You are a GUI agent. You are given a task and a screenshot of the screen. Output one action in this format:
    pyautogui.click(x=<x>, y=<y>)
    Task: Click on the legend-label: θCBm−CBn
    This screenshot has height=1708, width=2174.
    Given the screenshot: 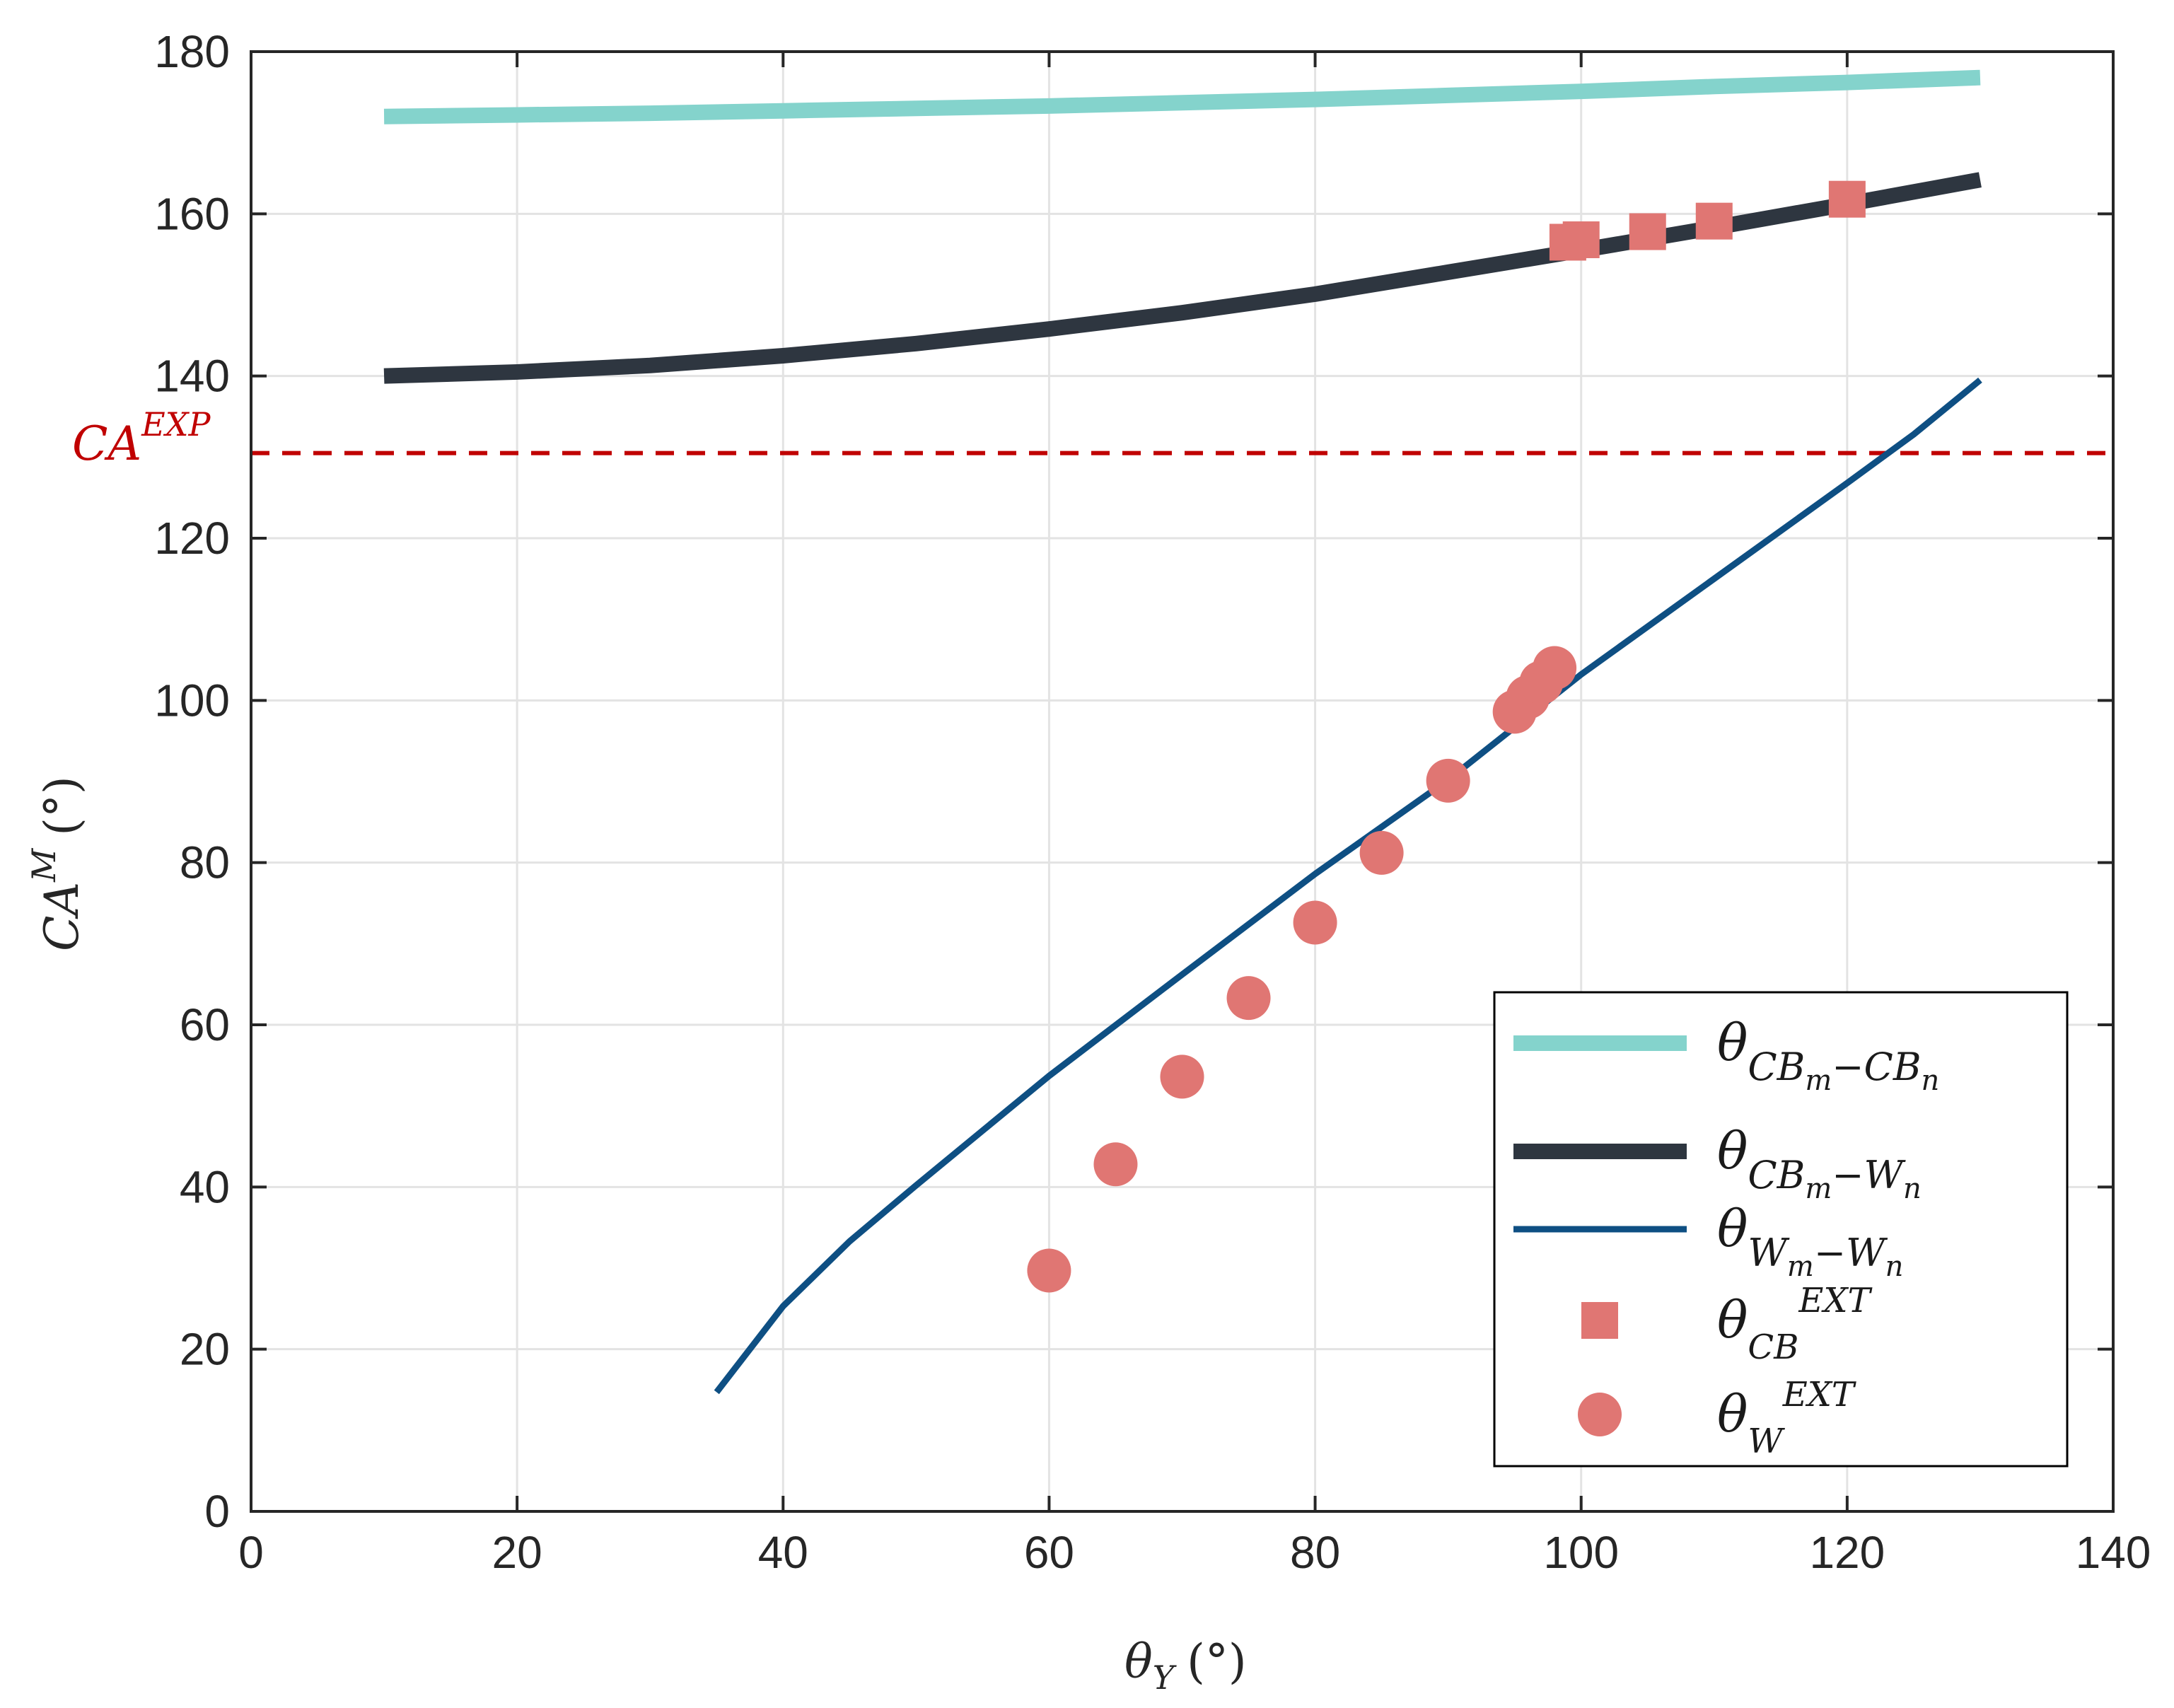 What is the action you would take?
    pyautogui.click(x=1828, y=1055)
    